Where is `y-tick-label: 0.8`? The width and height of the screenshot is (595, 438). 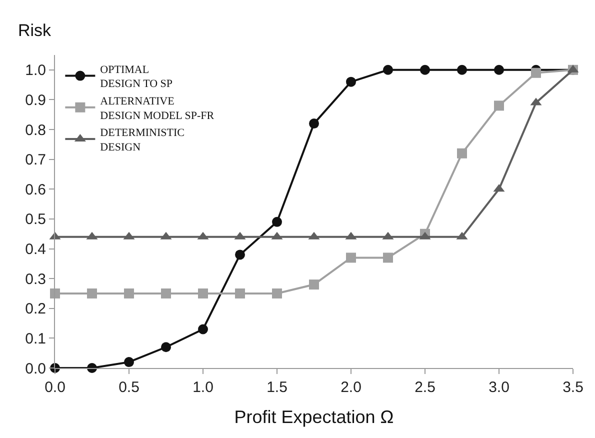
y-tick-label: 0.8 is located at coordinates (35, 130).